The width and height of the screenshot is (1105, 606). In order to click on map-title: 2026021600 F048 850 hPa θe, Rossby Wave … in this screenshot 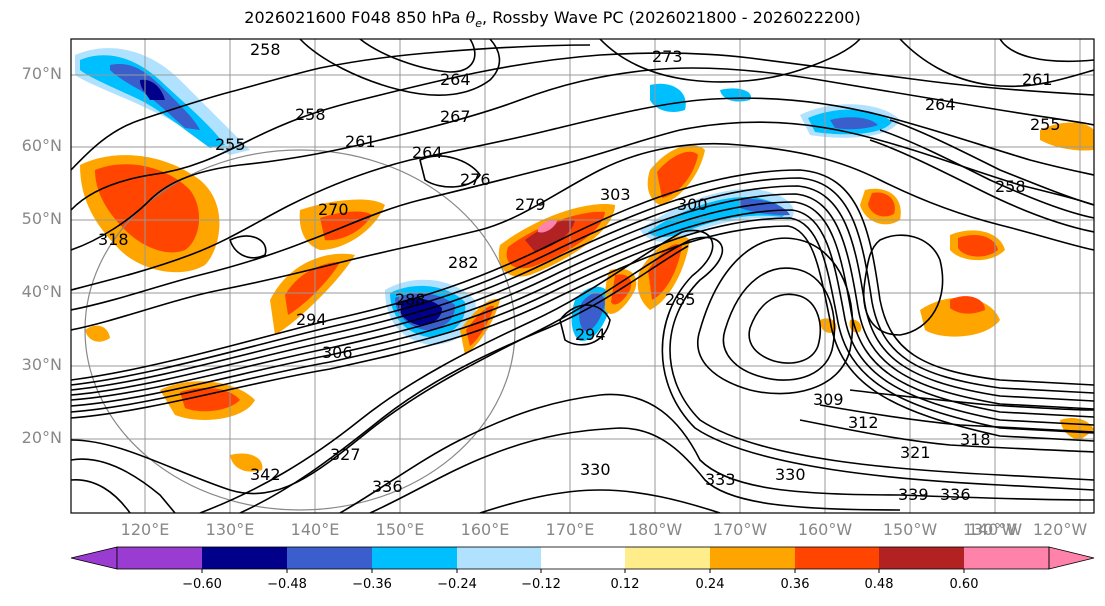, I will do `click(552, 19)`.